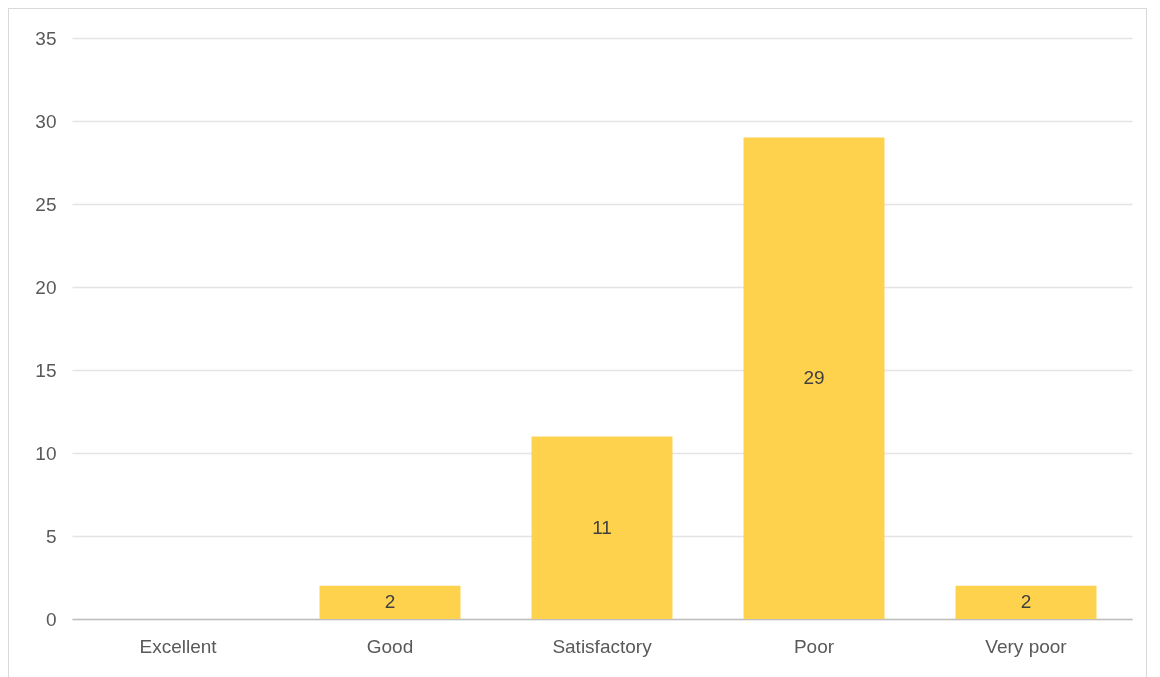 This screenshot has height=677, width=1160. What do you see at coordinates (51, 536) in the screenshot?
I see `y-tick-label: 5` at bounding box center [51, 536].